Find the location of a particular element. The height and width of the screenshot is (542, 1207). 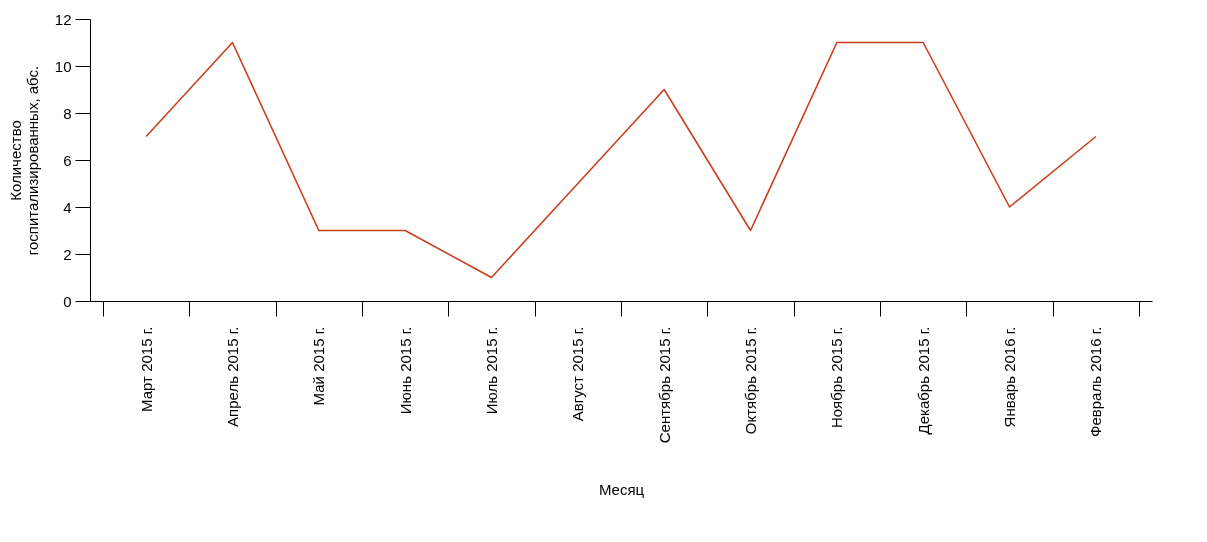

y-tick-label: 10 is located at coordinates (63, 66).